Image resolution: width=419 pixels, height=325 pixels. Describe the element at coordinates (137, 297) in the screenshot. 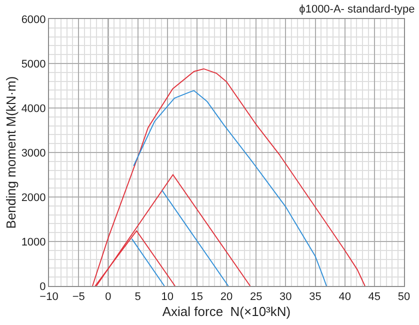

I see `x-tick-label: 5` at that location.